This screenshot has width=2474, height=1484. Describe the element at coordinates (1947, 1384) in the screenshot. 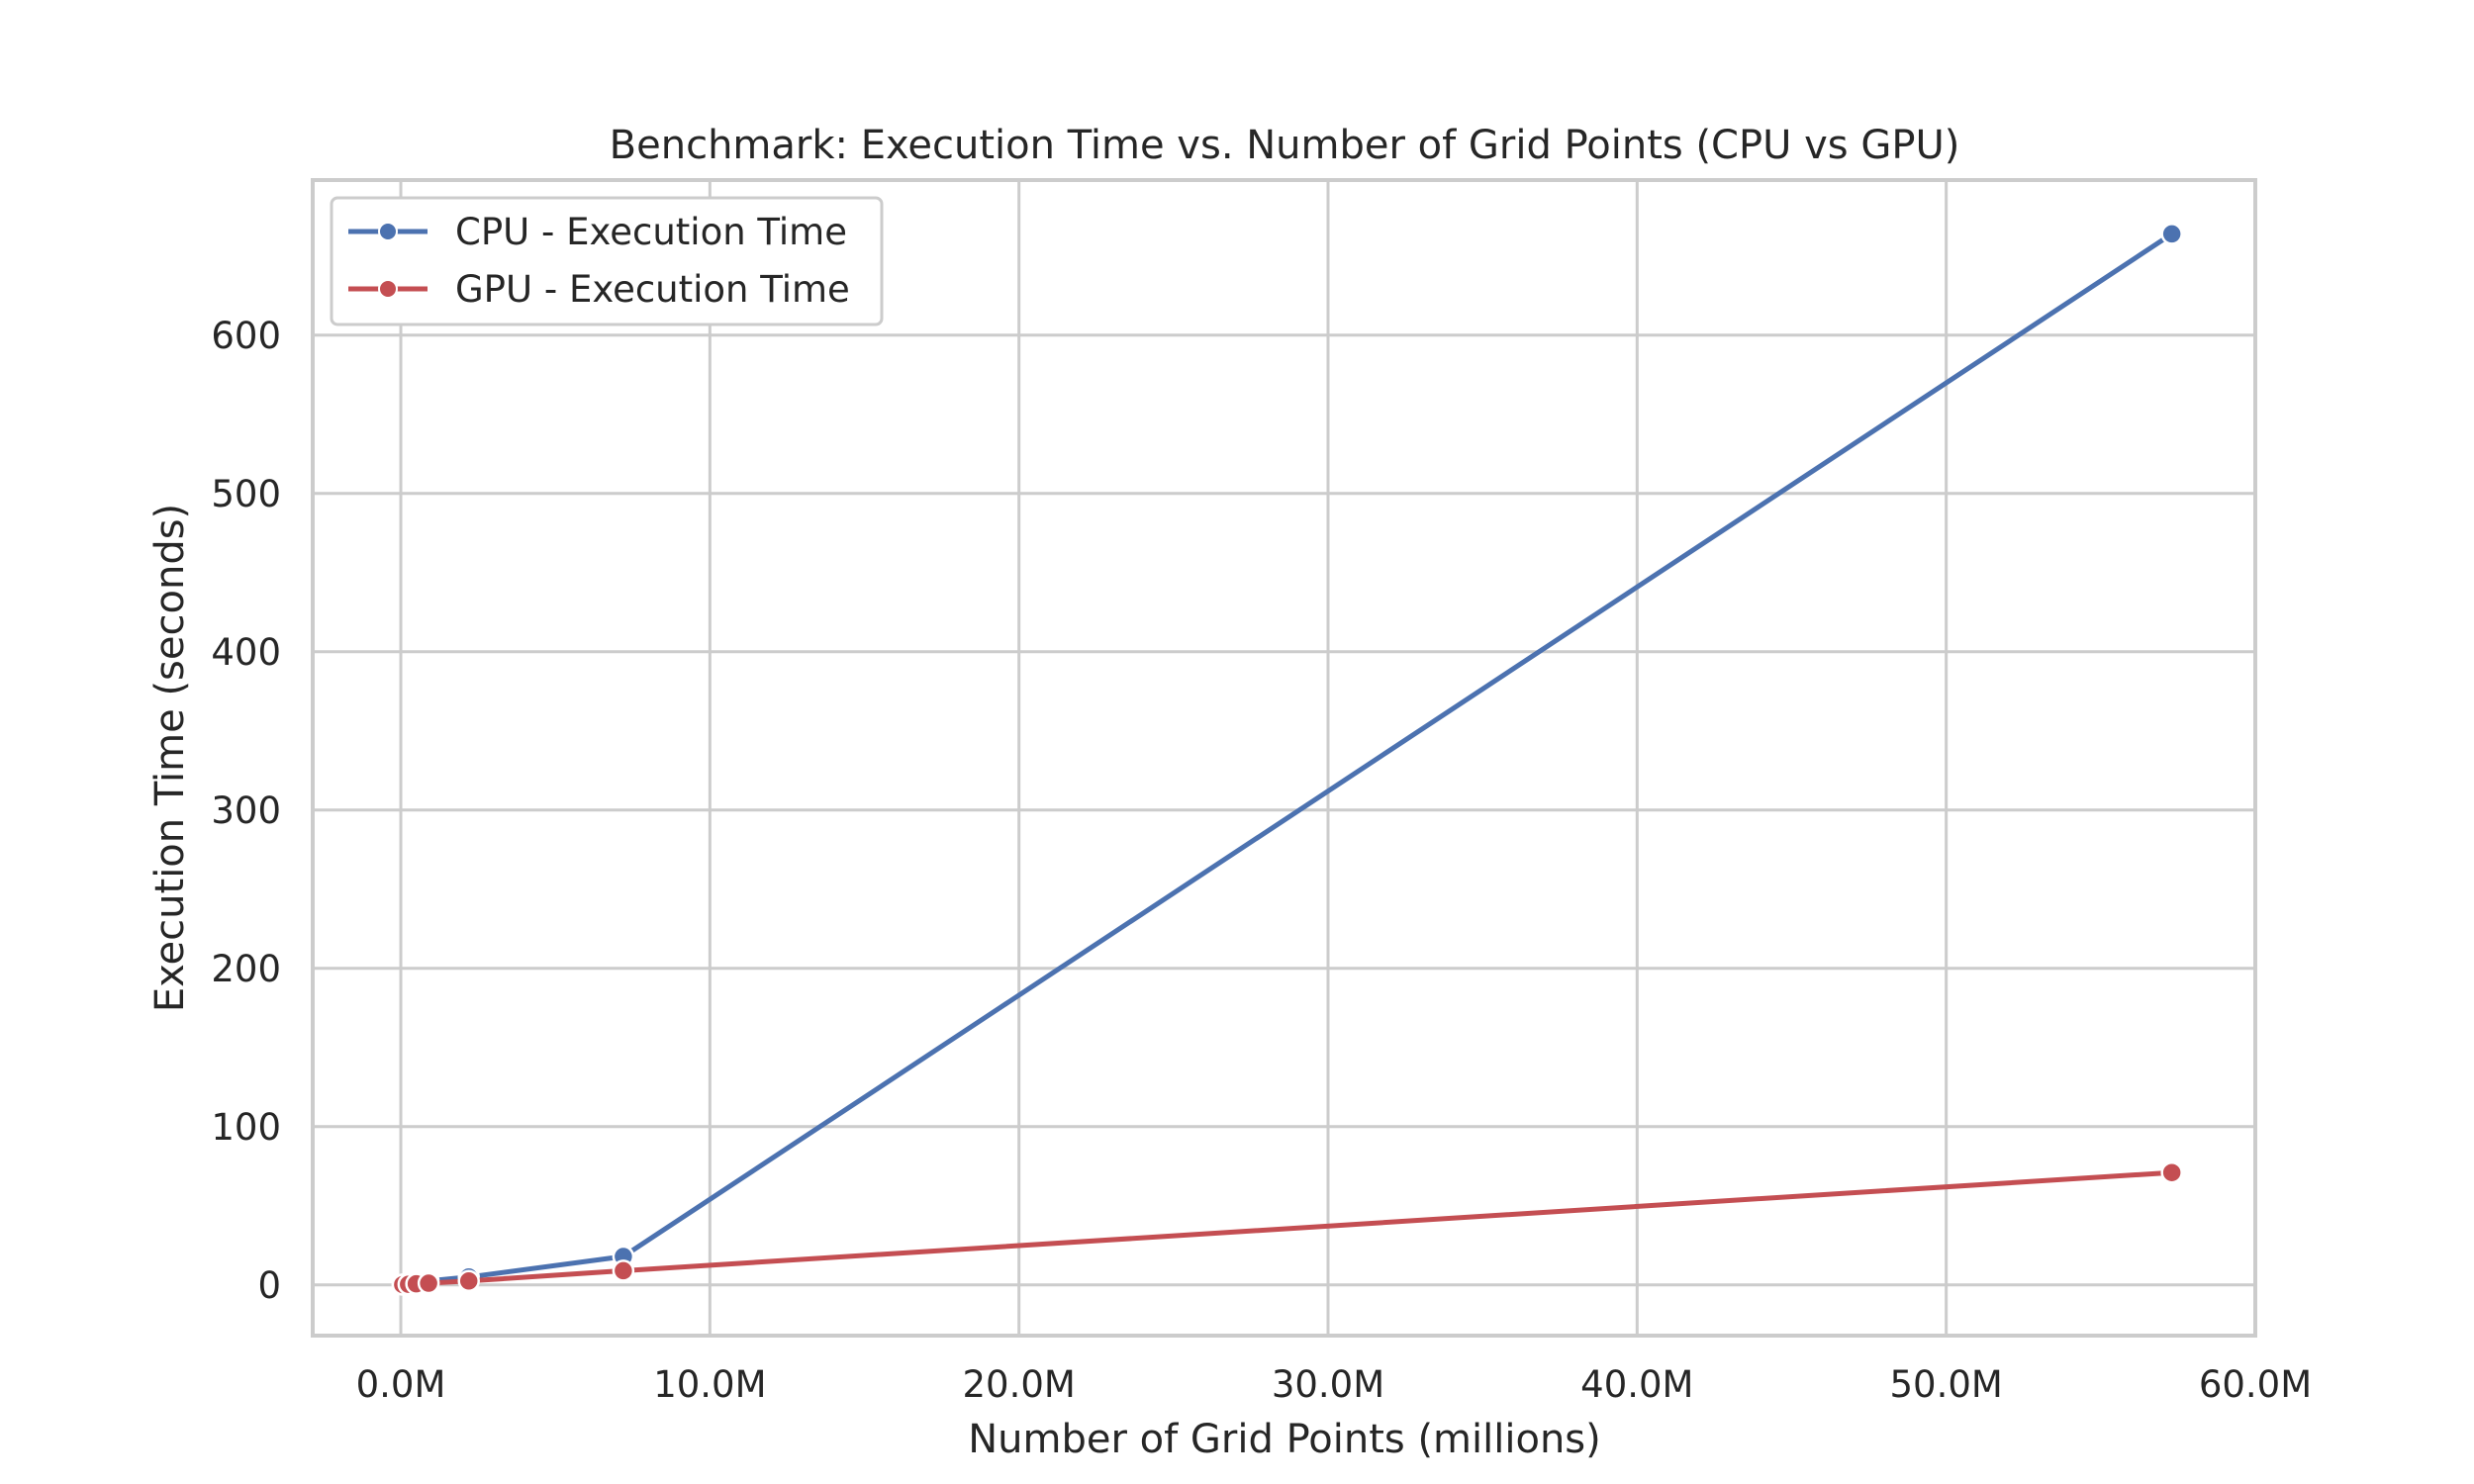

I see `x-tick-label: 50.0M` at that location.